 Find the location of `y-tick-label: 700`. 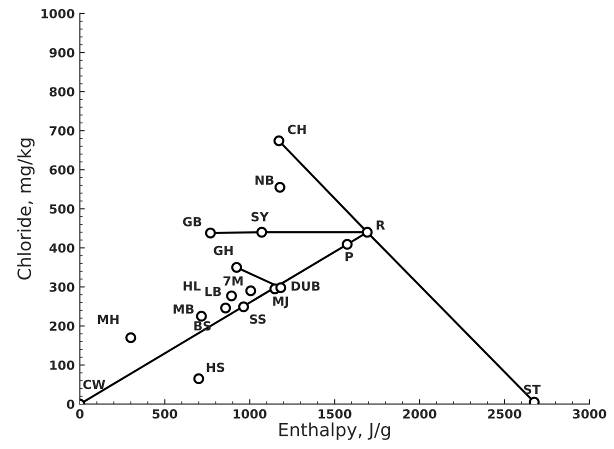

y-tick-label: 700 is located at coordinates (62, 131).